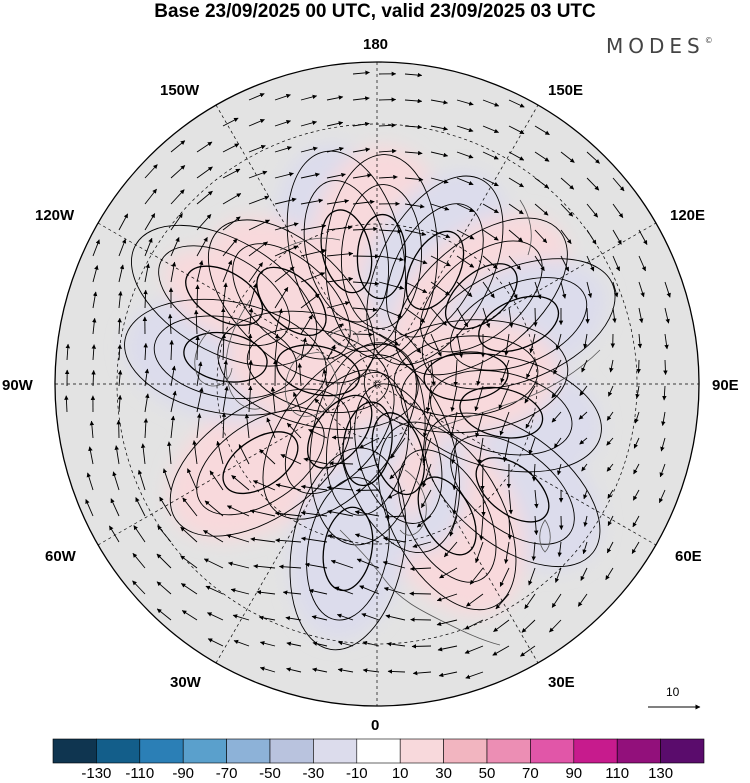 The width and height of the screenshot is (750, 783). What do you see at coordinates (617, 773) in the screenshot?
I see `colorbar-label: 110` at bounding box center [617, 773].